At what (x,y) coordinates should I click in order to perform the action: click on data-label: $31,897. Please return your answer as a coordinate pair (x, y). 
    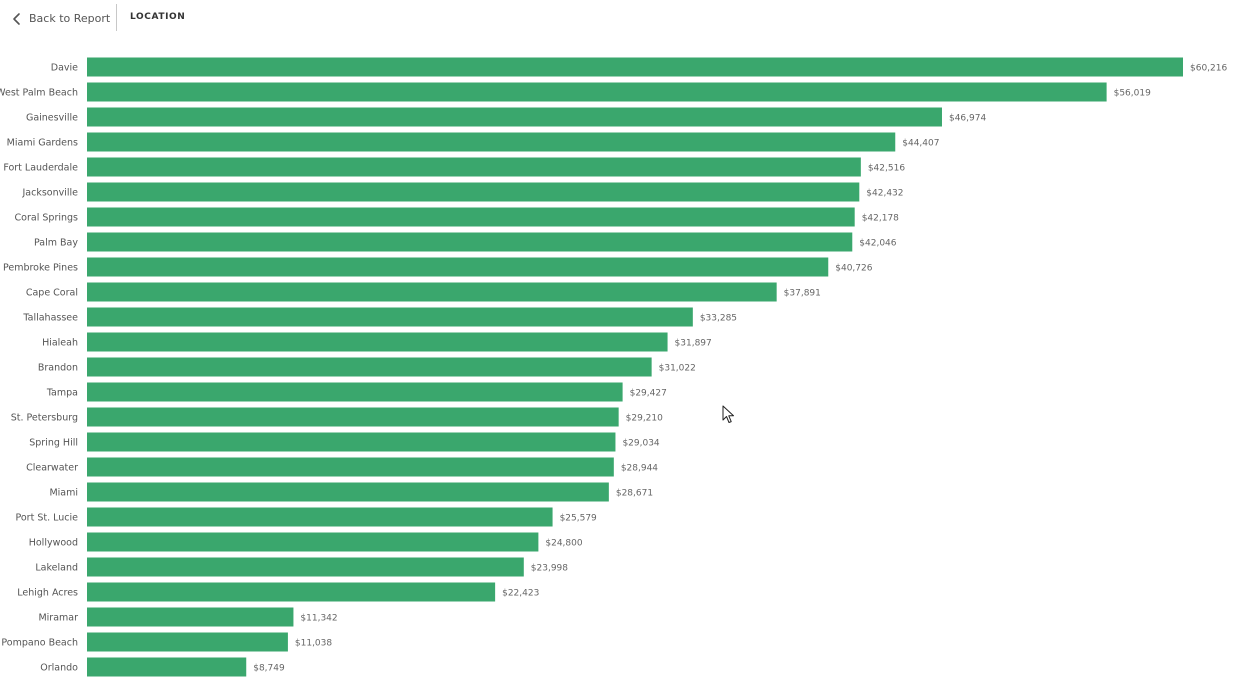
    Looking at the image, I should click on (693, 344).